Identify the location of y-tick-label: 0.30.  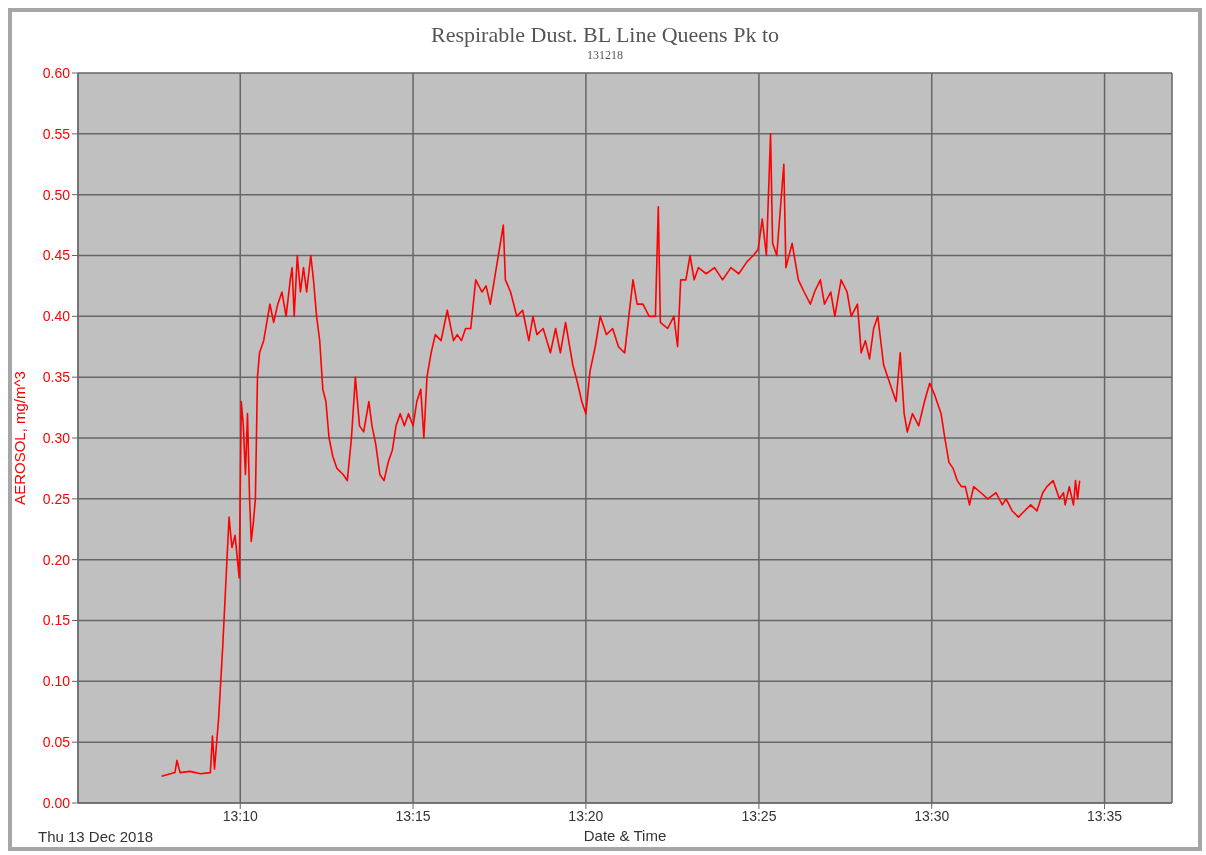
(56, 437).